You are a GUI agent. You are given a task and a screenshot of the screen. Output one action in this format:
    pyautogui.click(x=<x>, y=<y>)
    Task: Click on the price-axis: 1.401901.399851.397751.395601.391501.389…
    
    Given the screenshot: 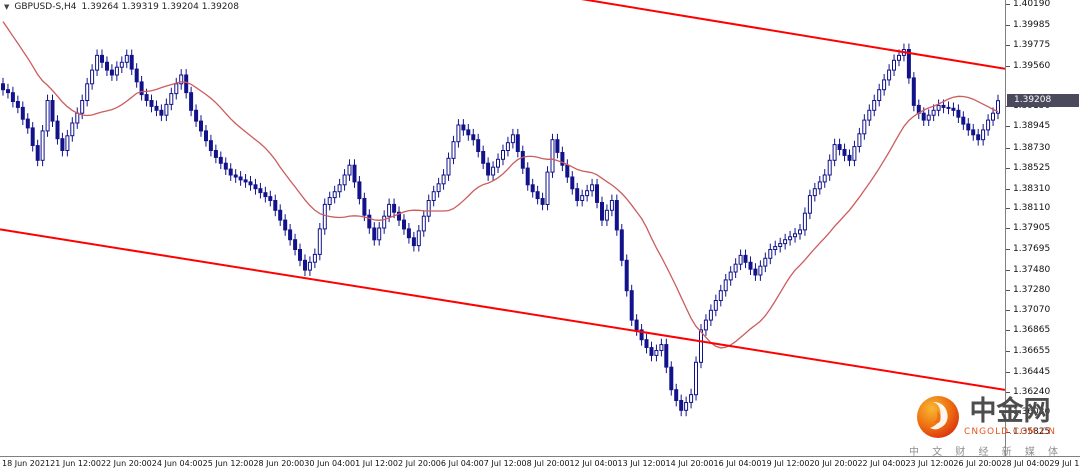 What is the action you would take?
    pyautogui.click(x=1042, y=228)
    